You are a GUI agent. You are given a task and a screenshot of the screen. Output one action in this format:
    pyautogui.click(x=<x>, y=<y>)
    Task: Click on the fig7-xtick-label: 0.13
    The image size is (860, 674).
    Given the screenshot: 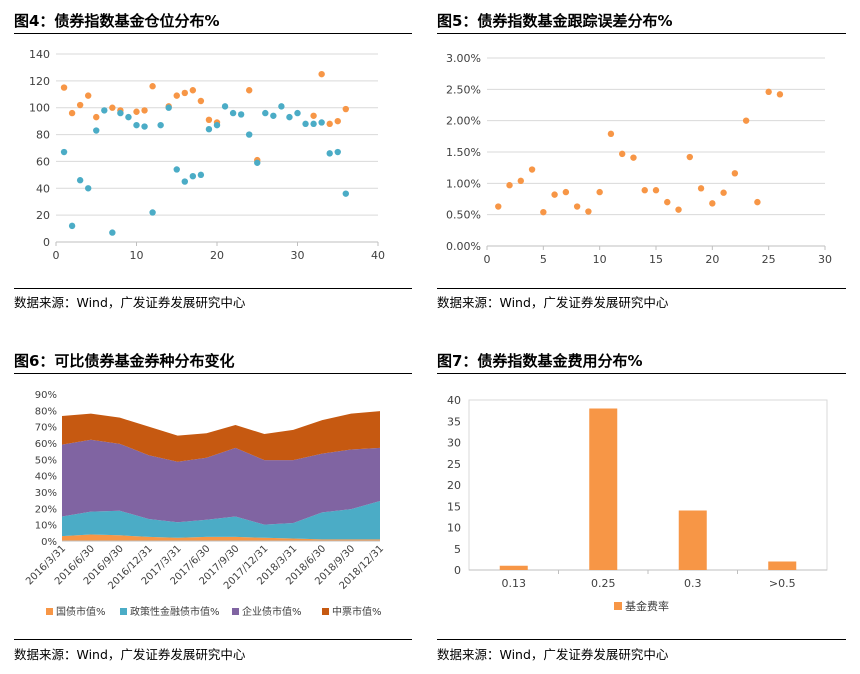 What is the action you would take?
    pyautogui.click(x=514, y=583)
    